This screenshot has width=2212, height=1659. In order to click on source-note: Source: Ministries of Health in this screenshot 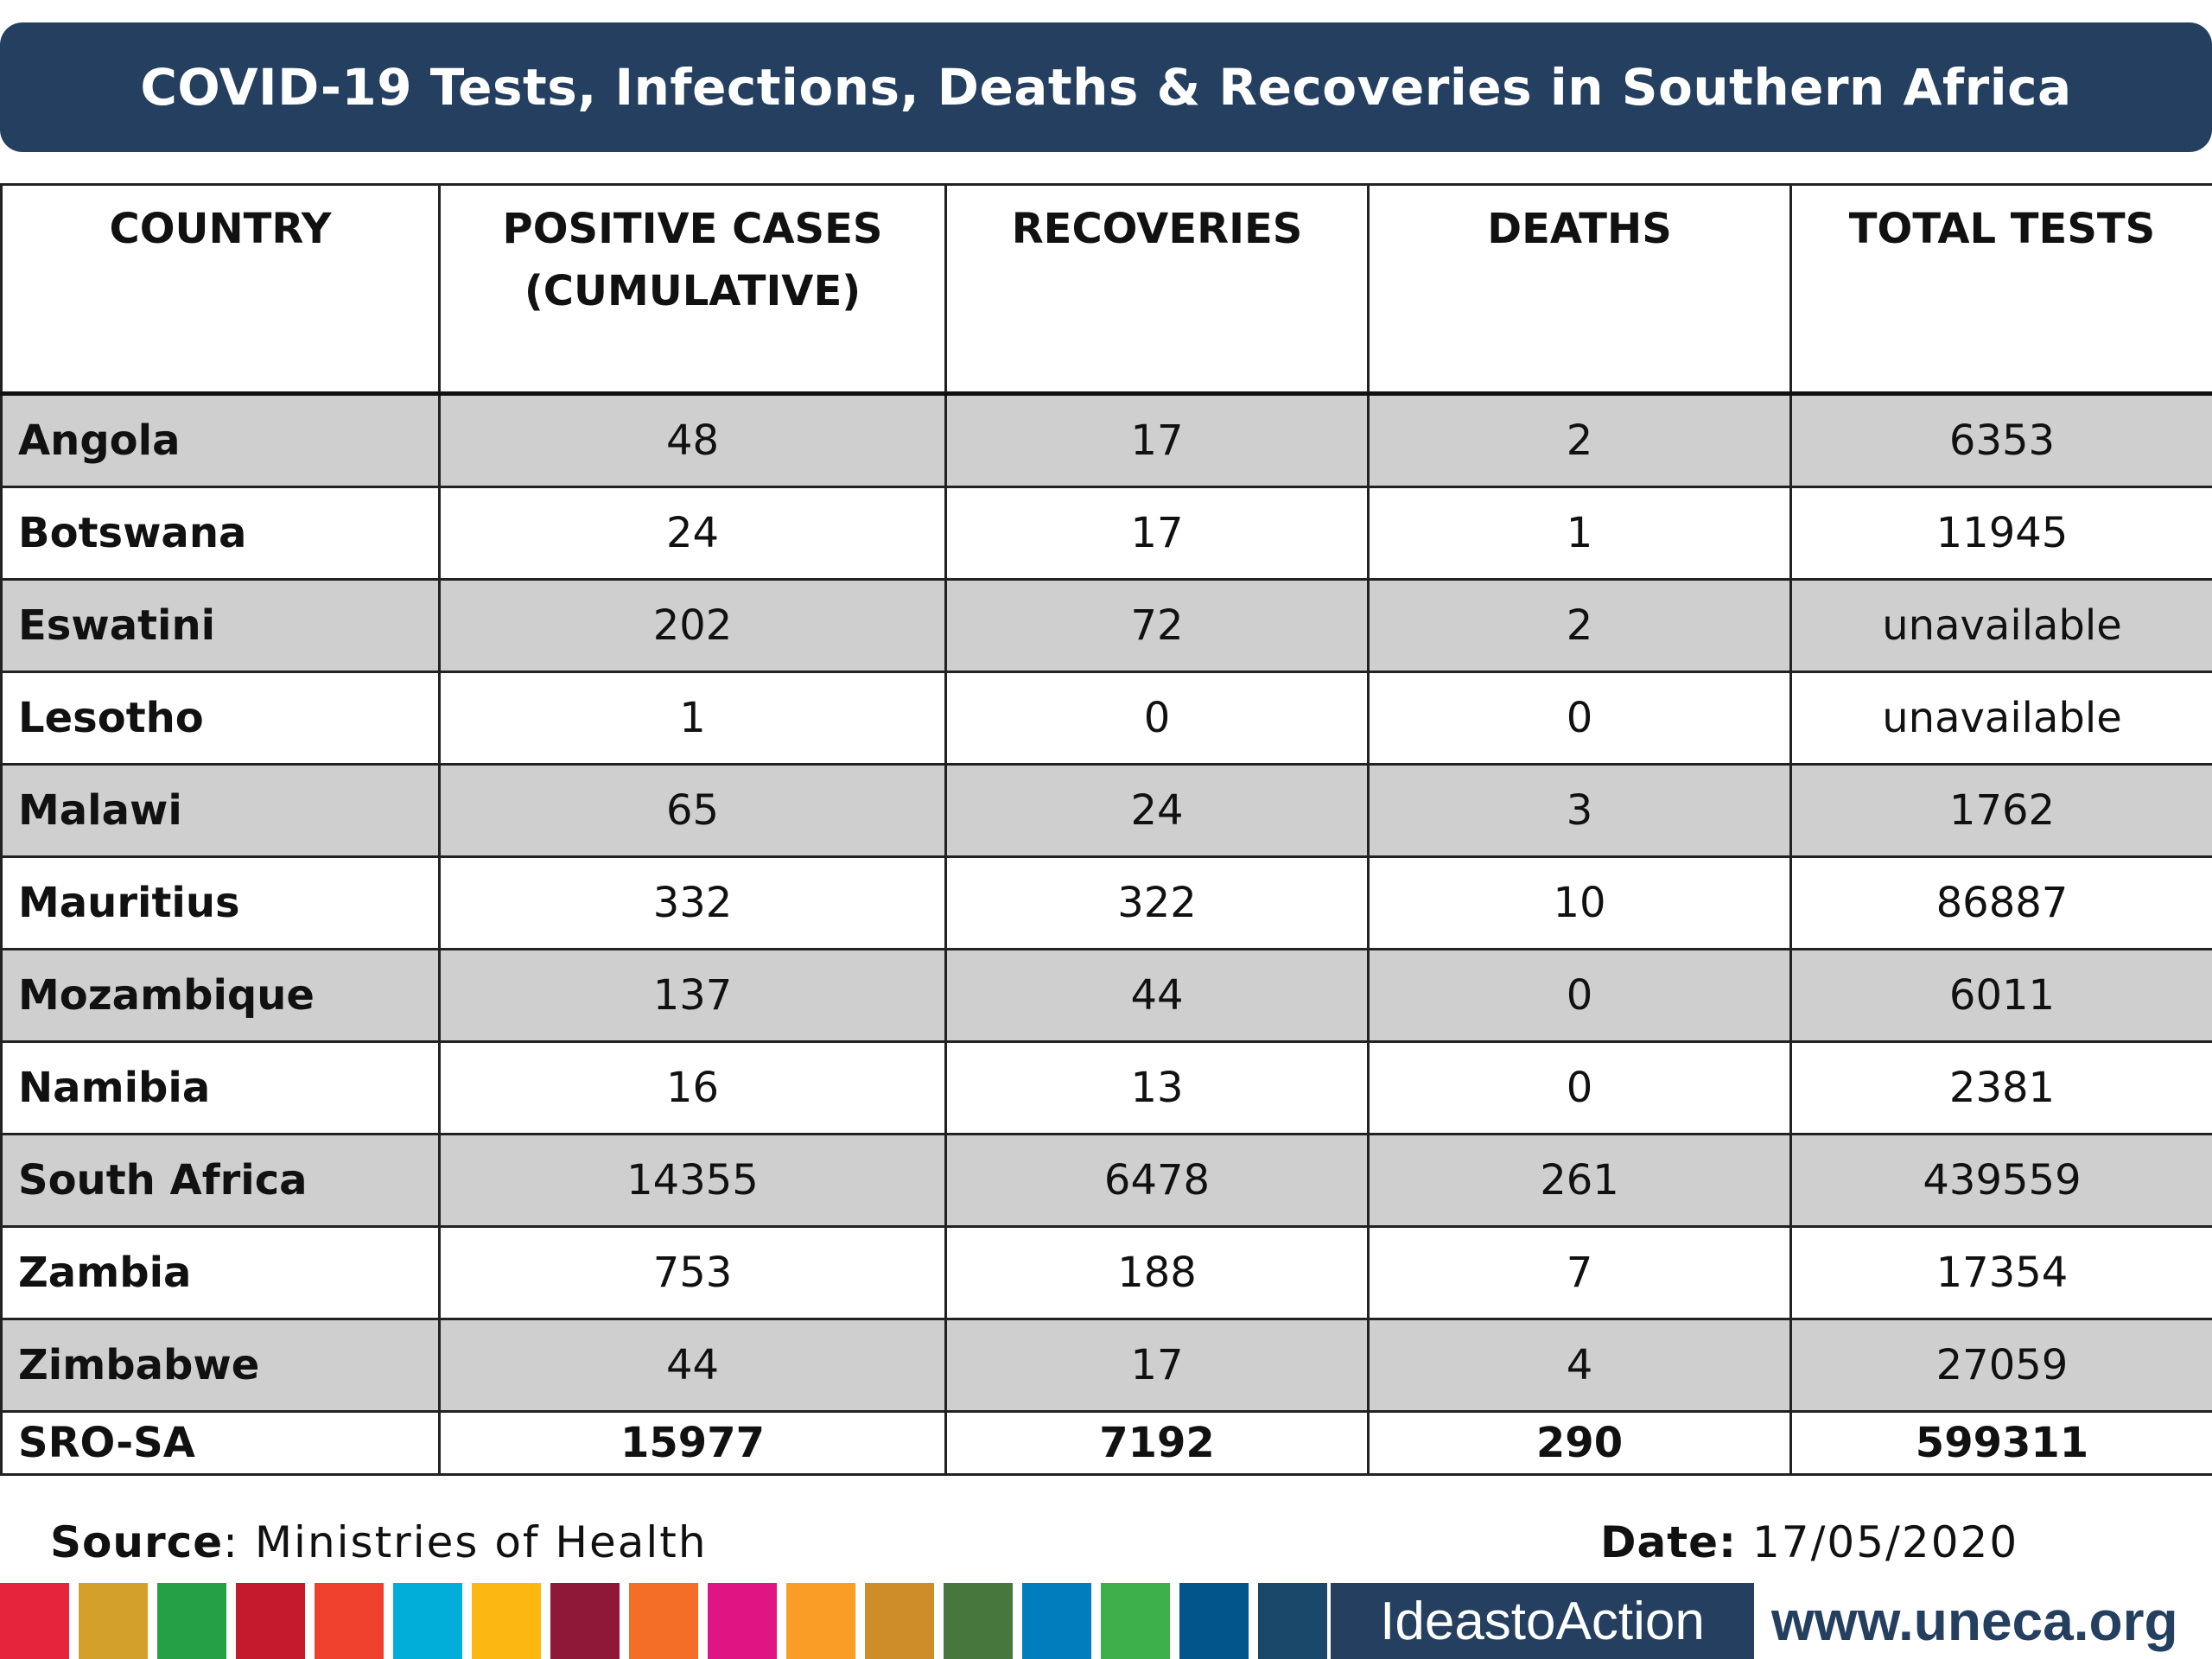, I will do `click(379, 1542)`.